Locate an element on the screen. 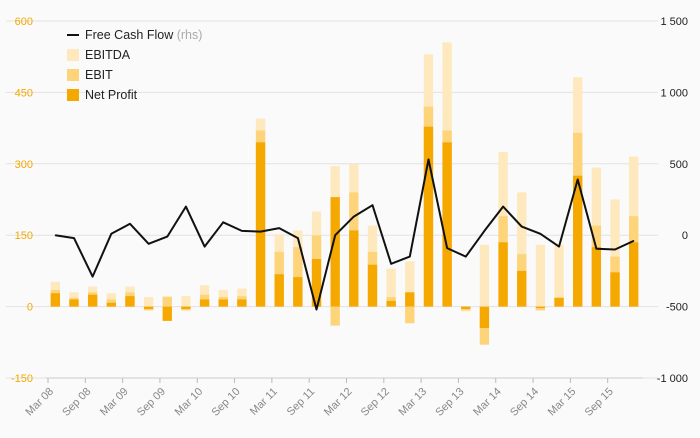  y-tick-right: 1 000 is located at coordinates (674, 93).